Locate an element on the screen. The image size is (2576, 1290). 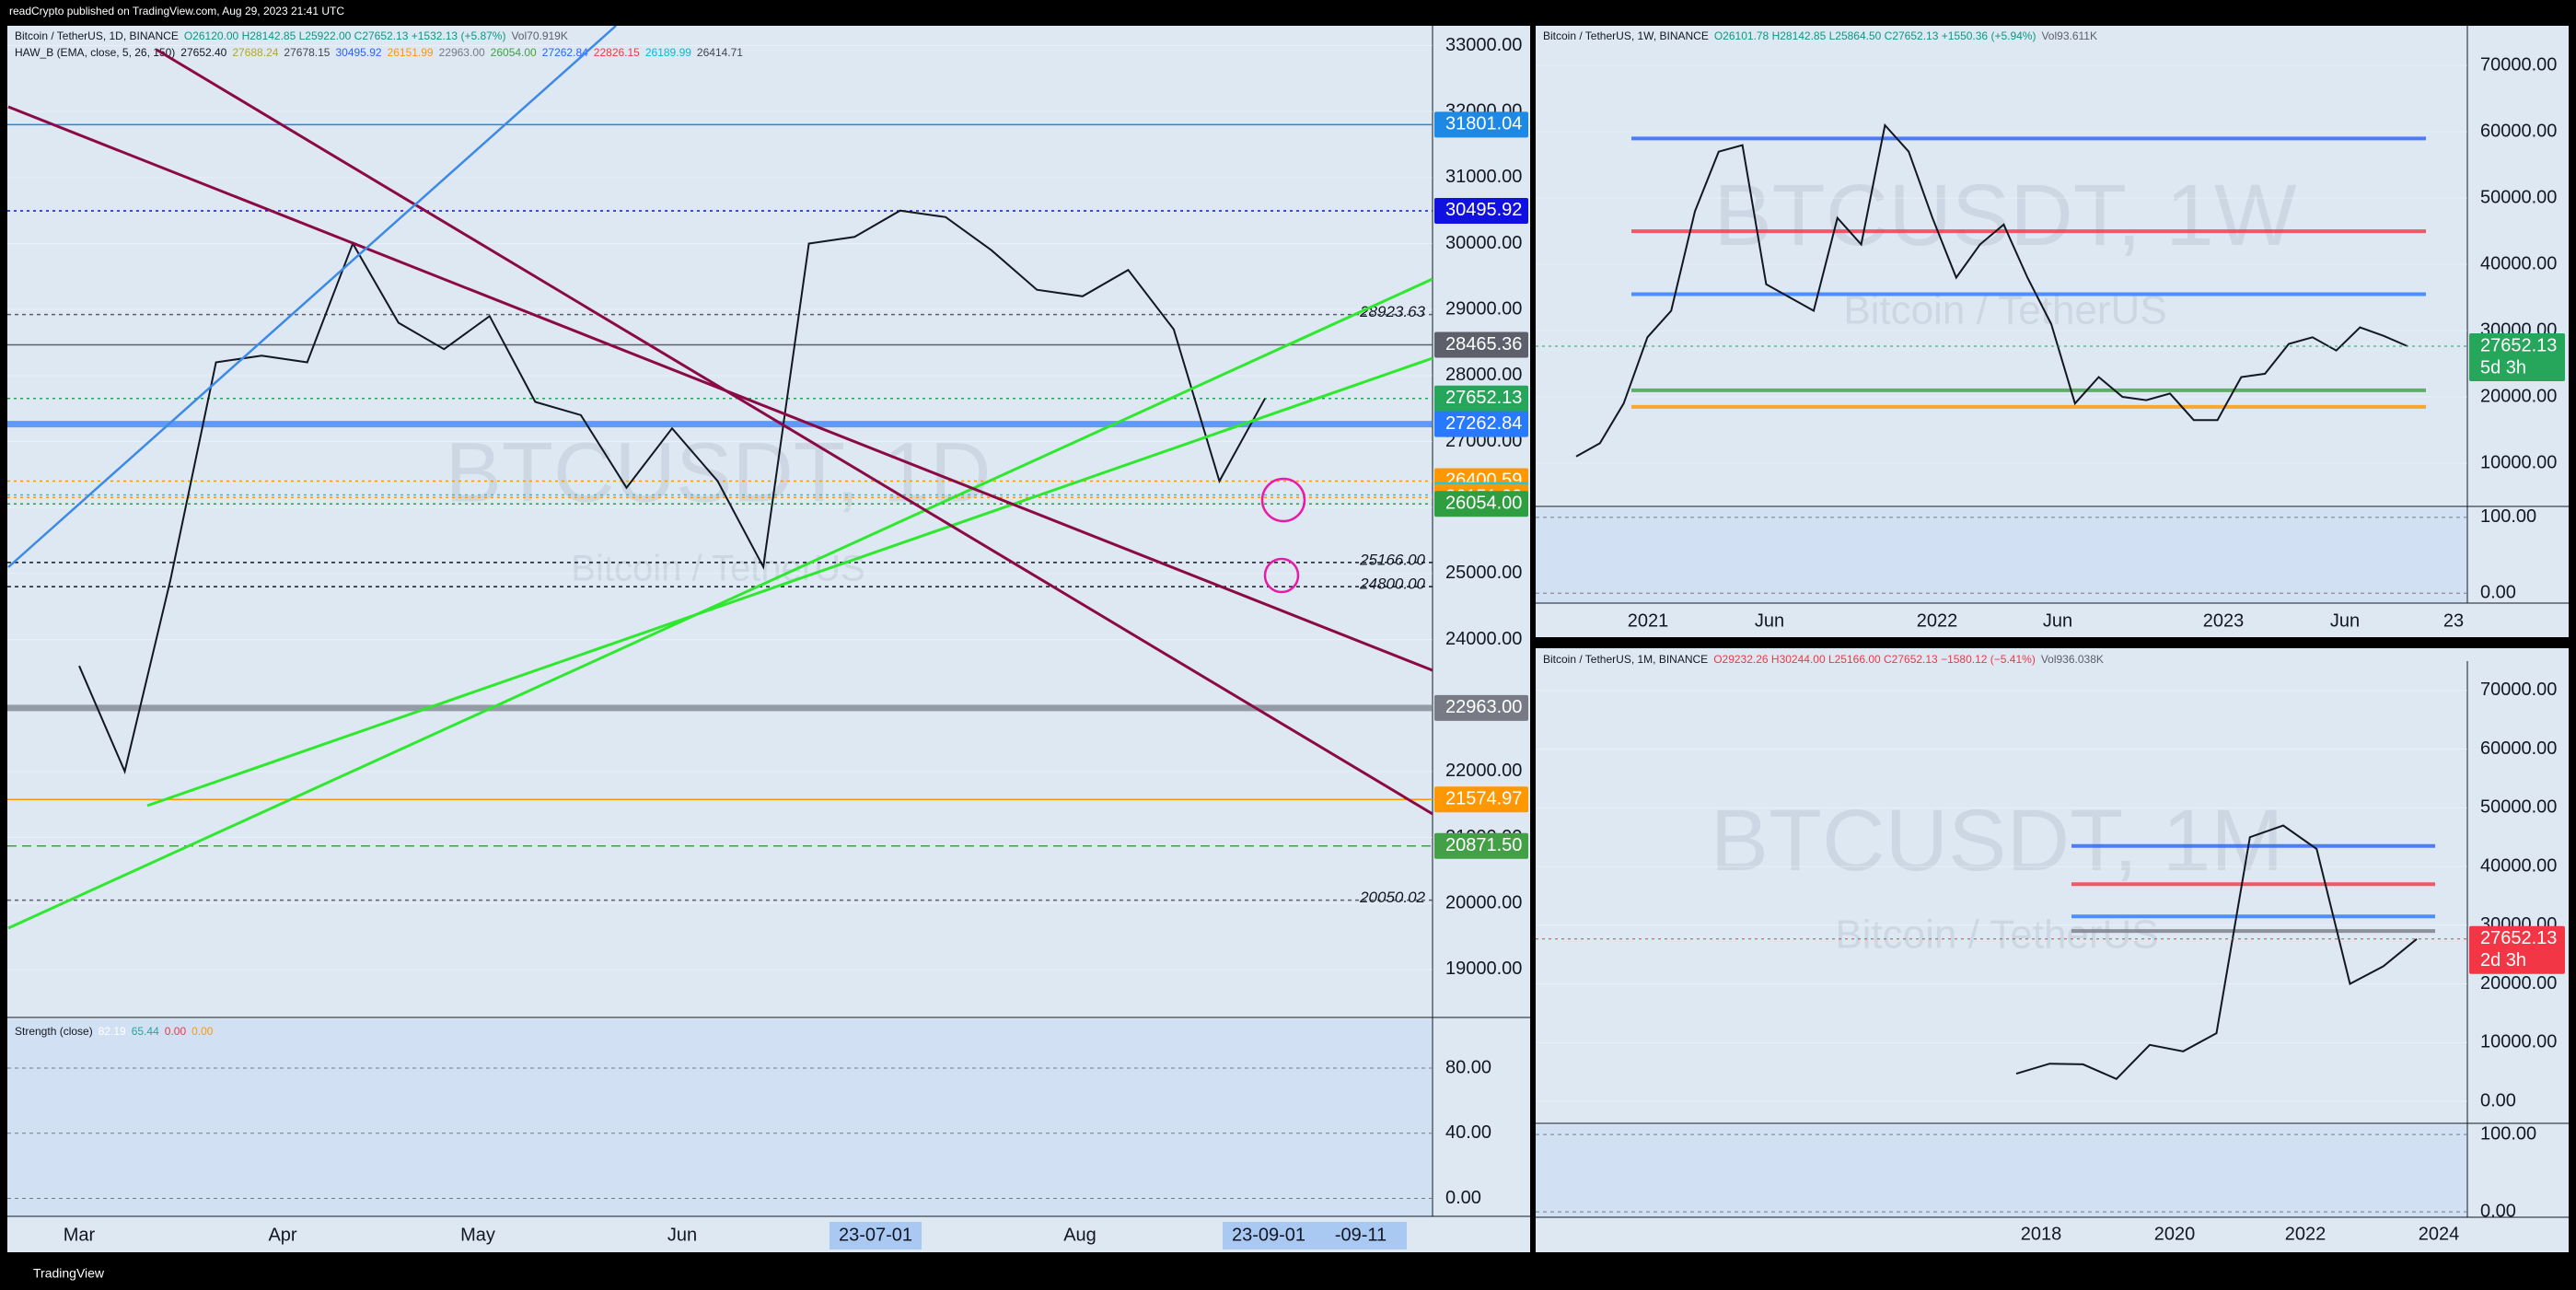
strength-tick-label: 80.00 is located at coordinates (1468, 1067).